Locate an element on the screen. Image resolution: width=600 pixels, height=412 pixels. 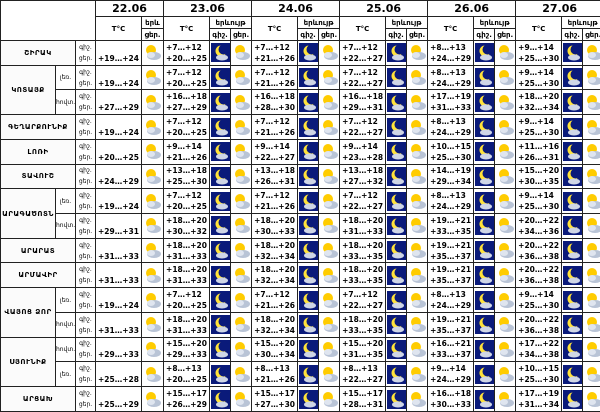
day-temp: +20…+25 is located at coordinates (118, 157).